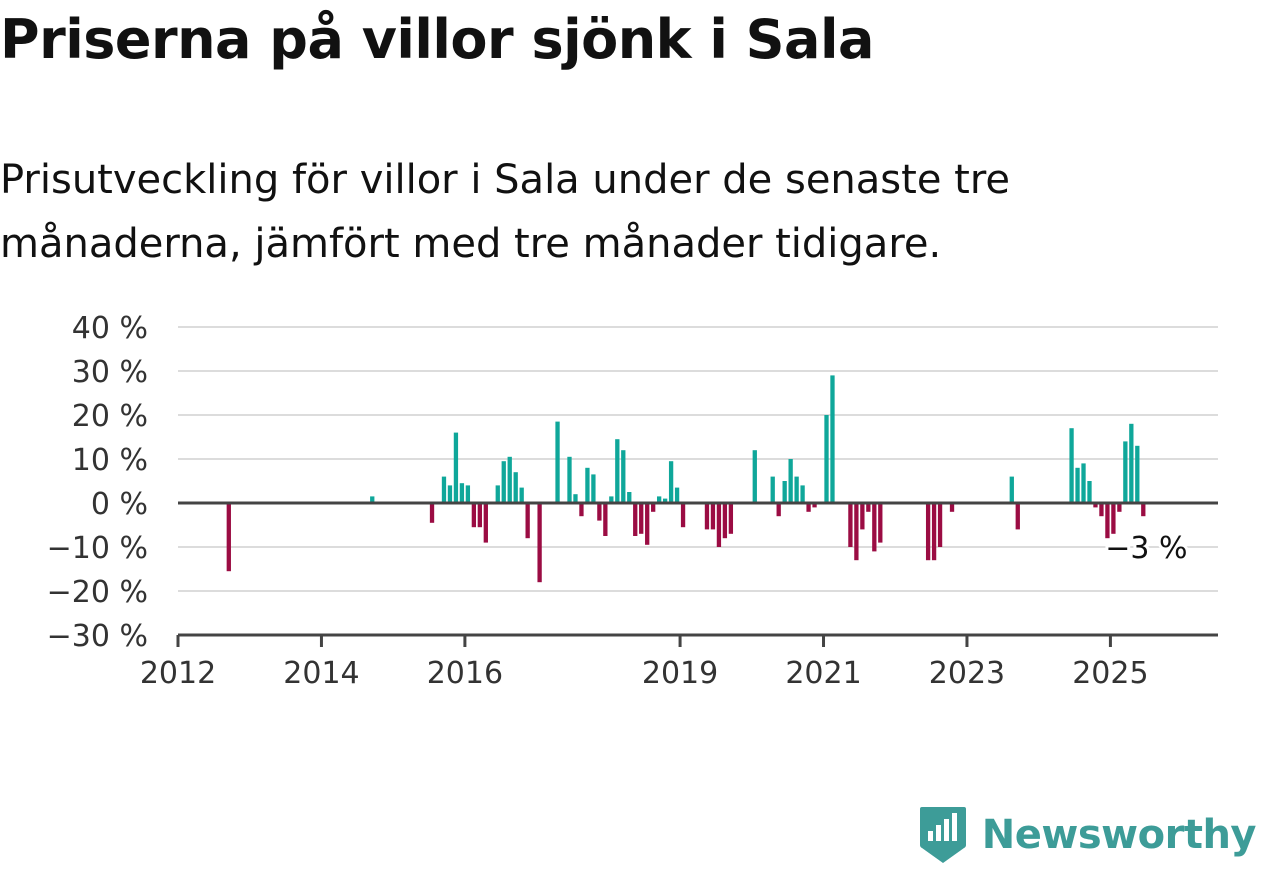 This screenshot has width=1262, height=879. I want to click on annotations: −3 %, so click(1146, 548).